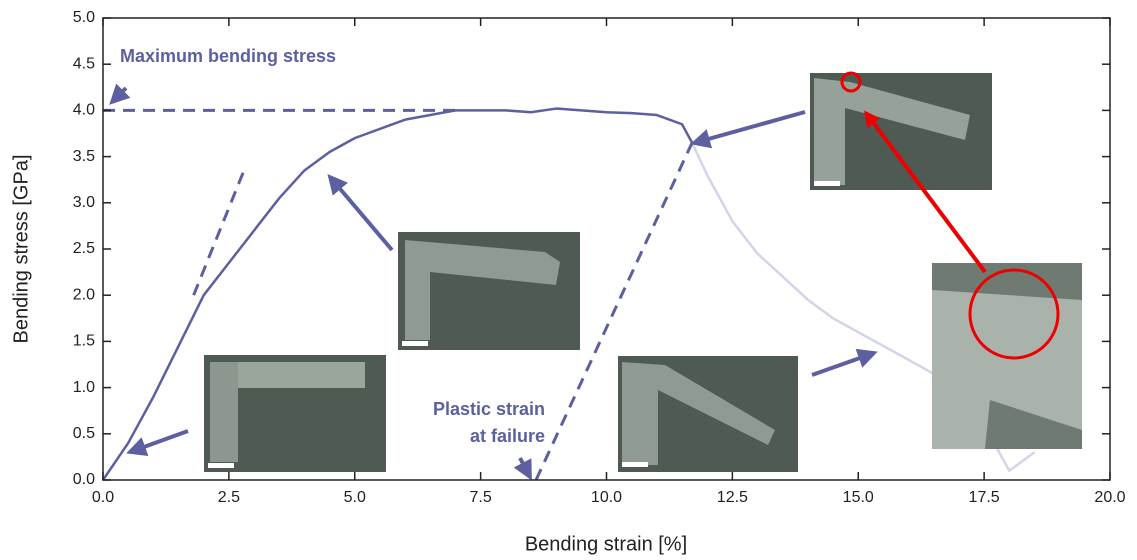 This screenshot has height=560, width=1137. I want to click on x-tick-label: 17.5, so click(984, 497).